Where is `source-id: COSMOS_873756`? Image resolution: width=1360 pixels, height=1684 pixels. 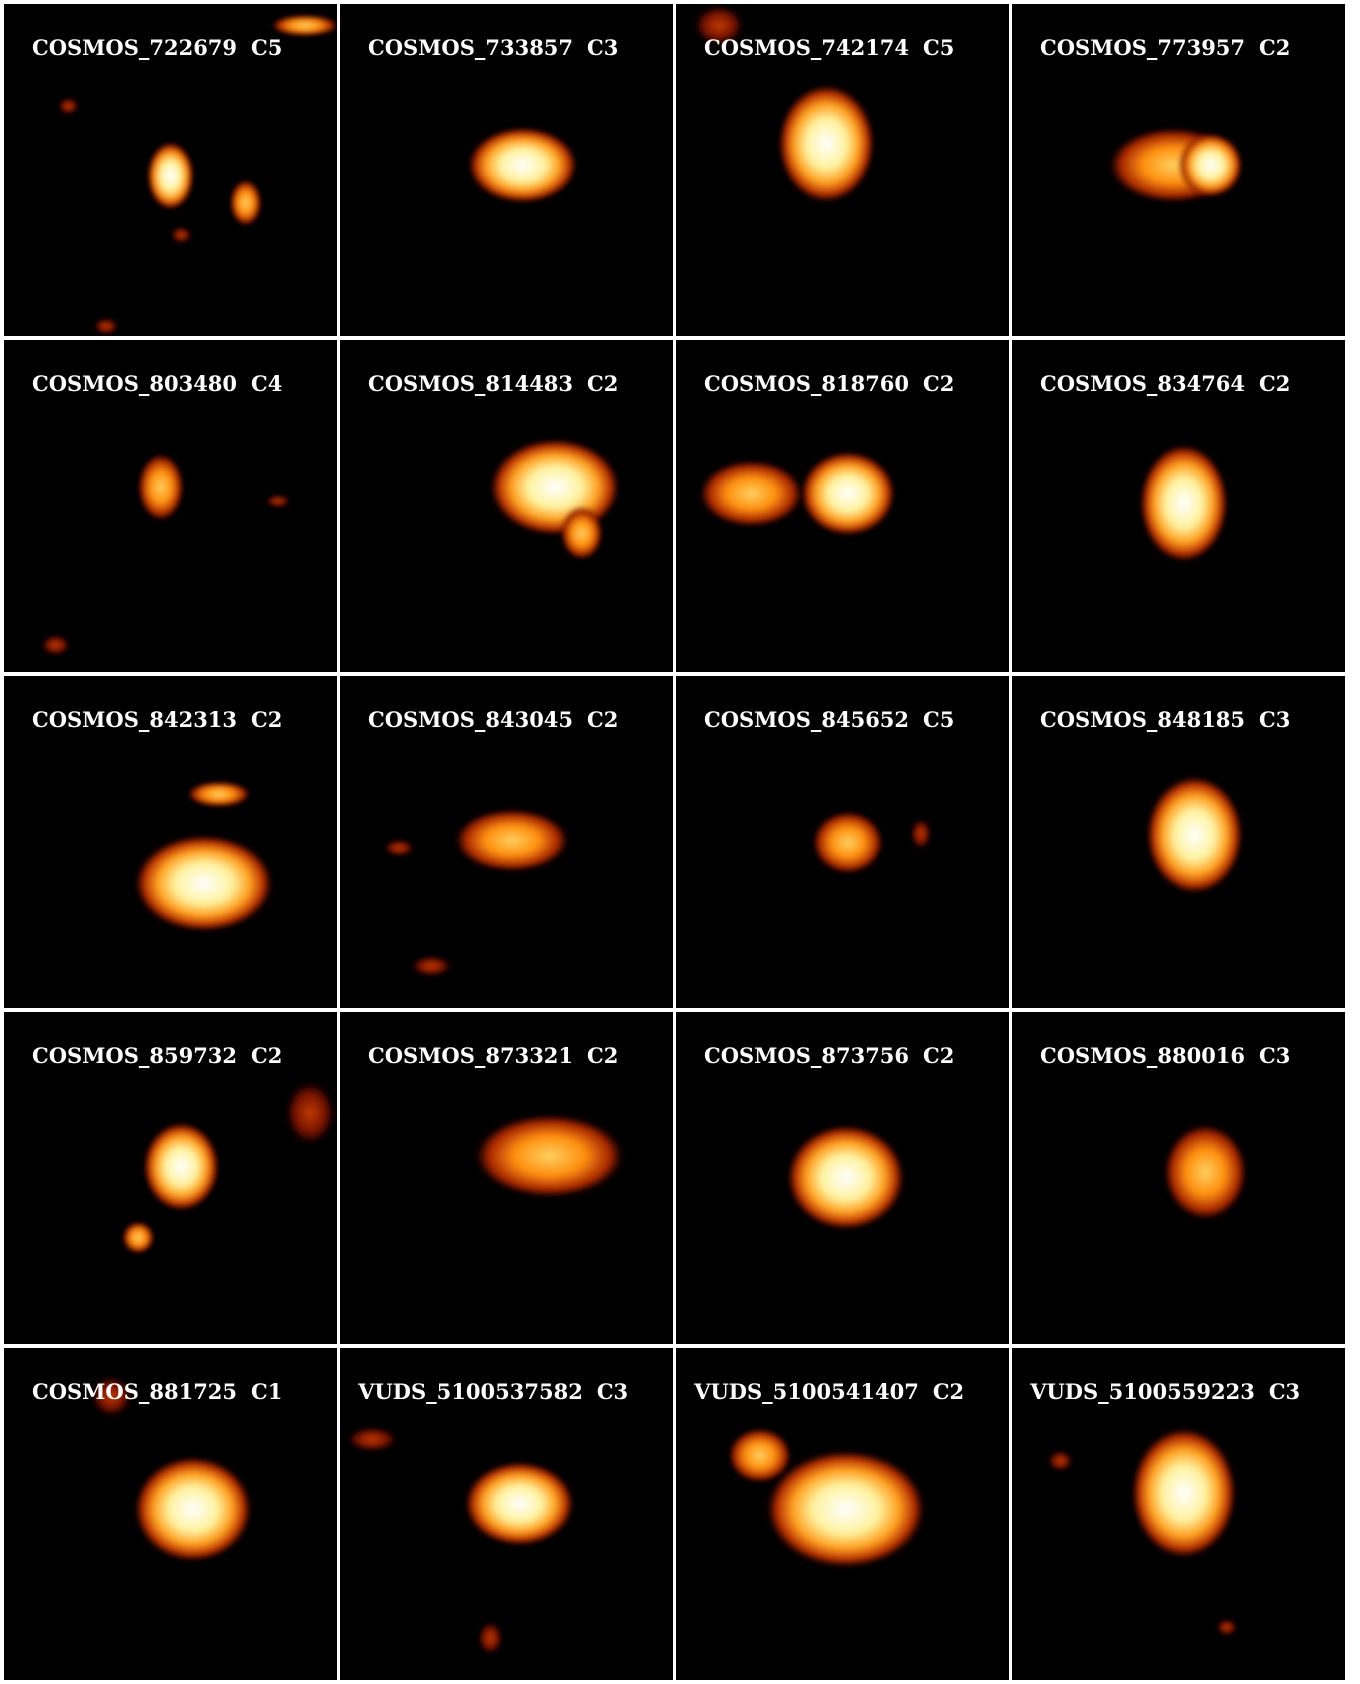 source-id: COSMOS_873756 is located at coordinates (806, 1055).